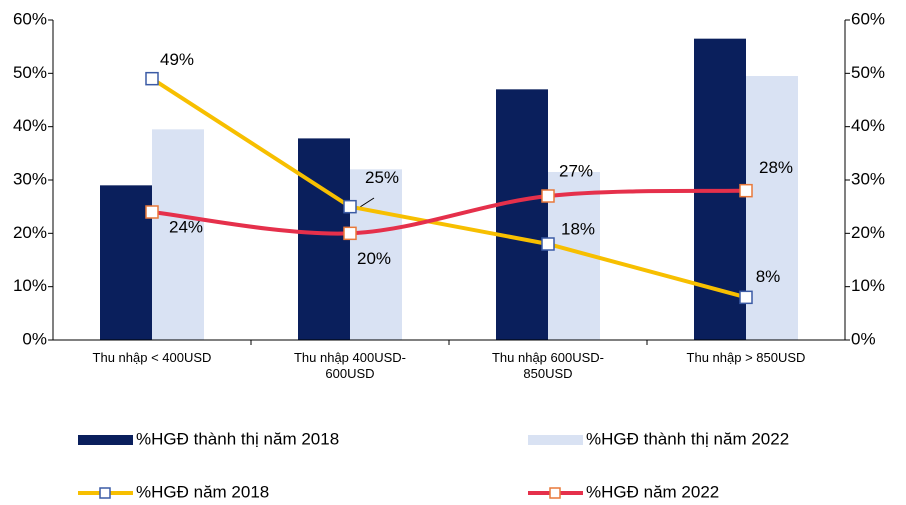 This screenshot has width=906, height=505. What do you see at coordinates (30, 285) in the screenshot?
I see `y-tick-label: 10%` at bounding box center [30, 285].